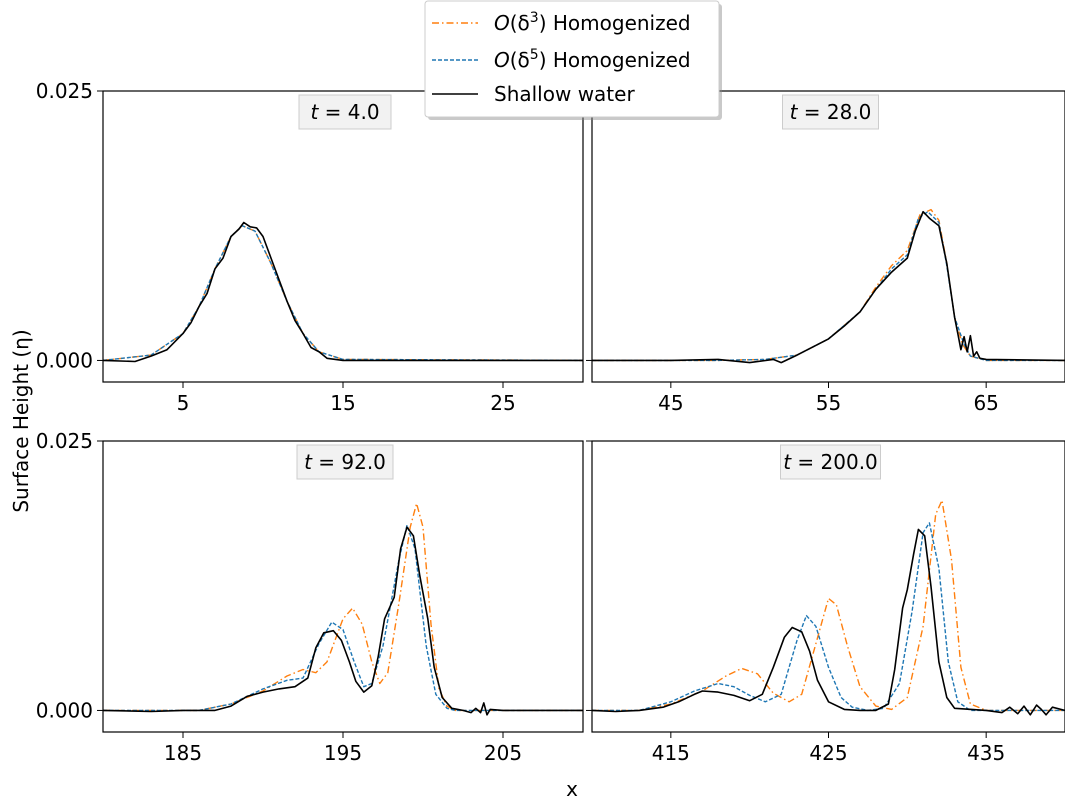 The height and width of the screenshot is (801, 1065). Describe the element at coordinates (183, 753) in the screenshot. I see `x-tick-label: 185` at that location.